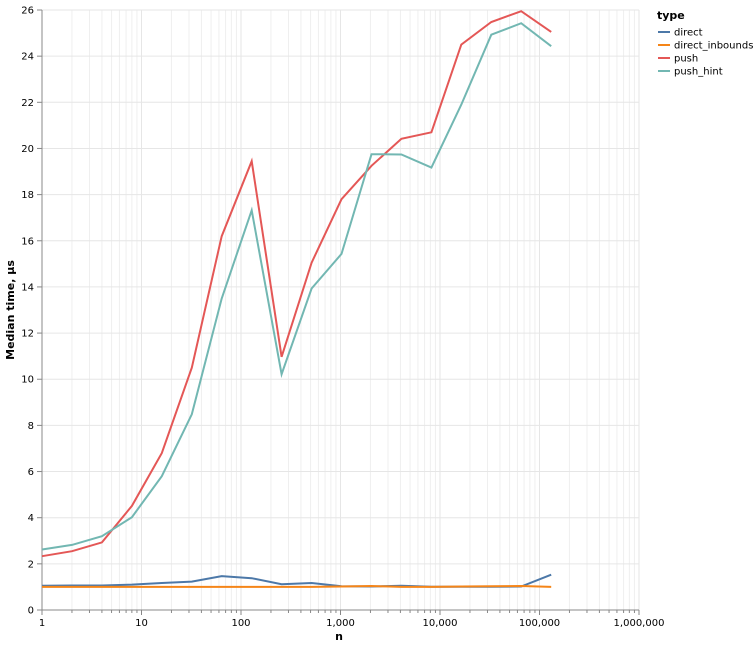  Describe the element at coordinates (31, 564) in the screenshot. I see `y-tick-label: 2` at that location.